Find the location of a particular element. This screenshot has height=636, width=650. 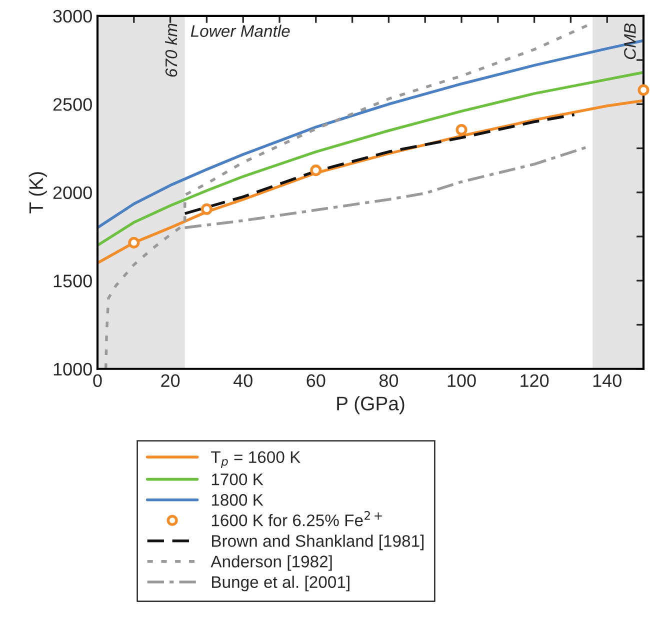

band-label: 670 km is located at coordinates (171, 50).